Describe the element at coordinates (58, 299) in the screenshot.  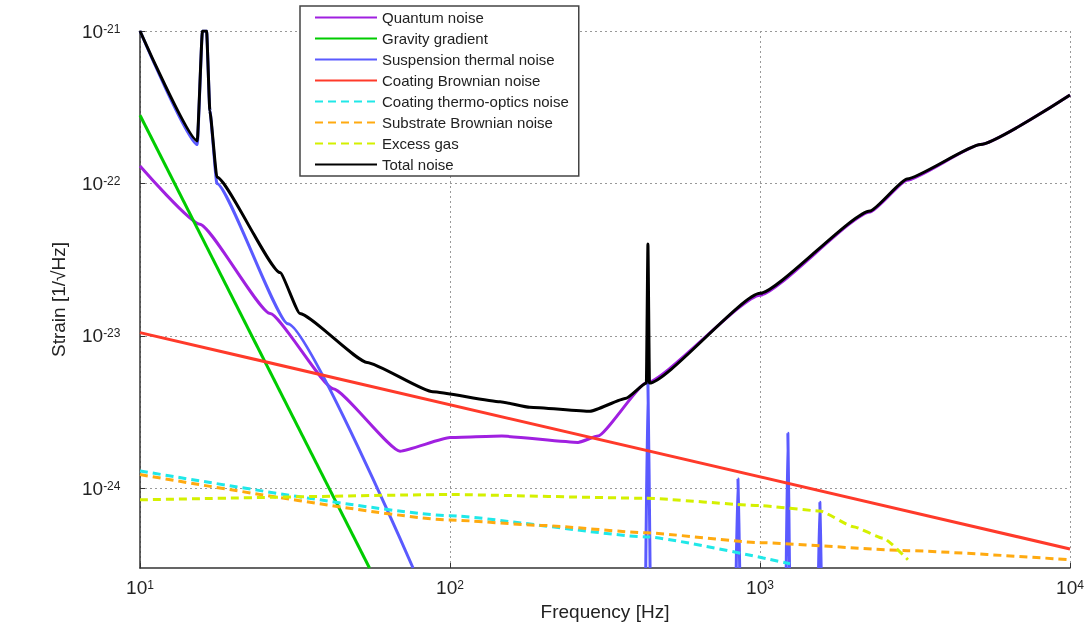
I see `y-axis-title: Strain [1/√Hz]` at that location.